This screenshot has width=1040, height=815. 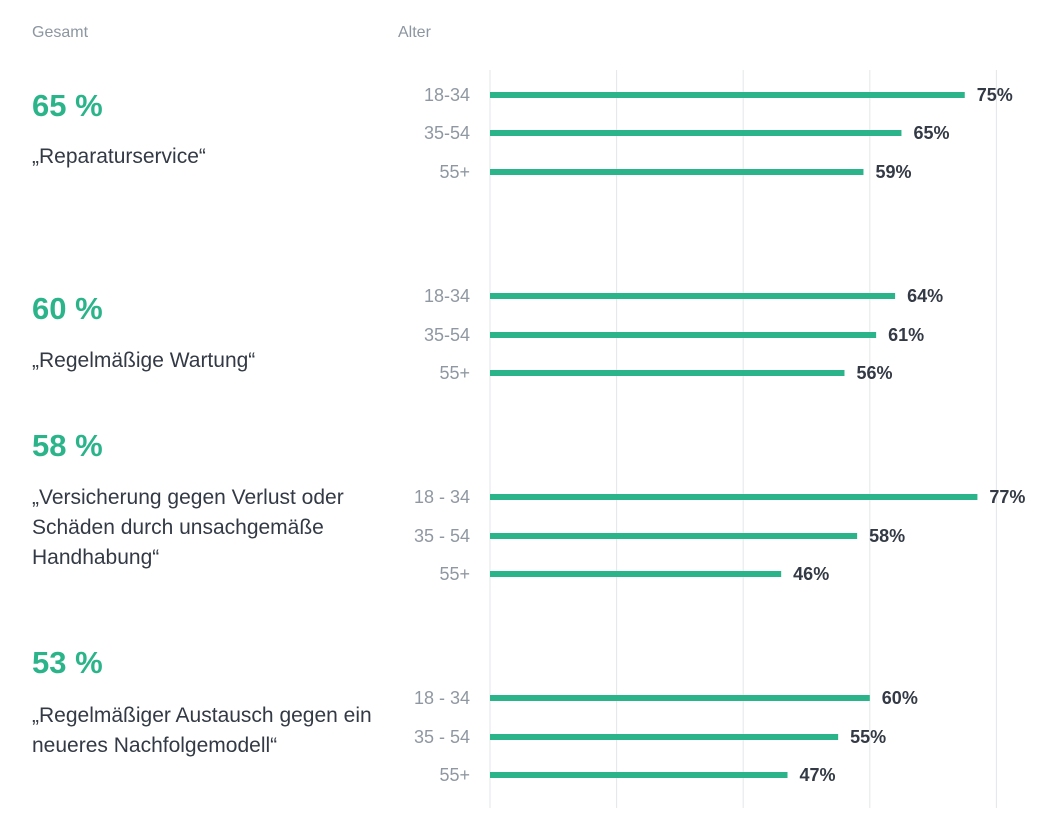 What do you see at coordinates (900, 698) in the screenshot?
I see `bar-value-label: 60%` at bounding box center [900, 698].